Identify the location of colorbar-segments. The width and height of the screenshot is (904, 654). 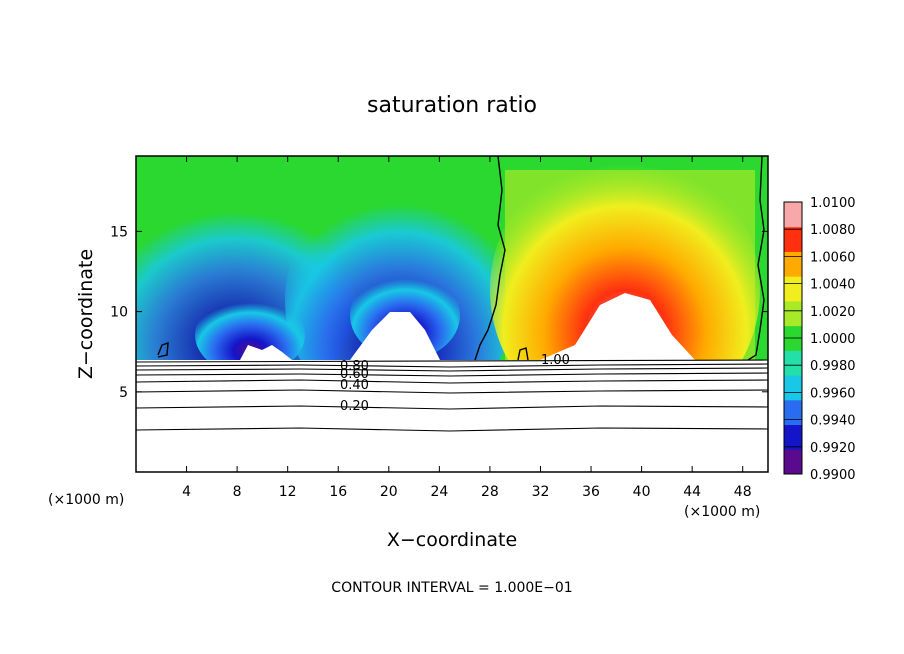
(793, 338).